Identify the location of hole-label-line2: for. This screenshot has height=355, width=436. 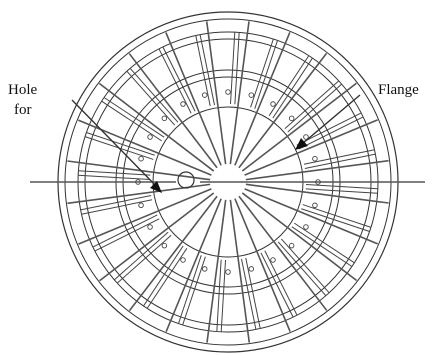
(23, 110).